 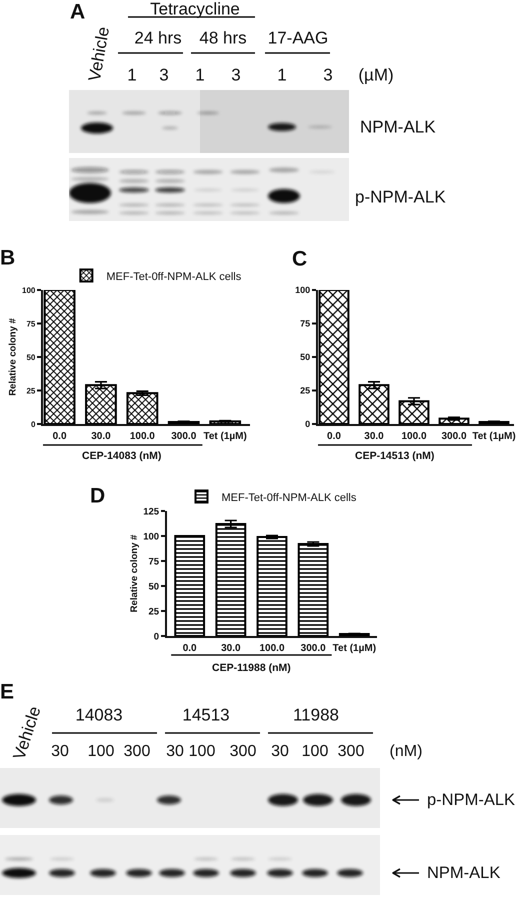 I want to click on x-axis-title: CEP-14513 (nM), so click(x=394, y=456).